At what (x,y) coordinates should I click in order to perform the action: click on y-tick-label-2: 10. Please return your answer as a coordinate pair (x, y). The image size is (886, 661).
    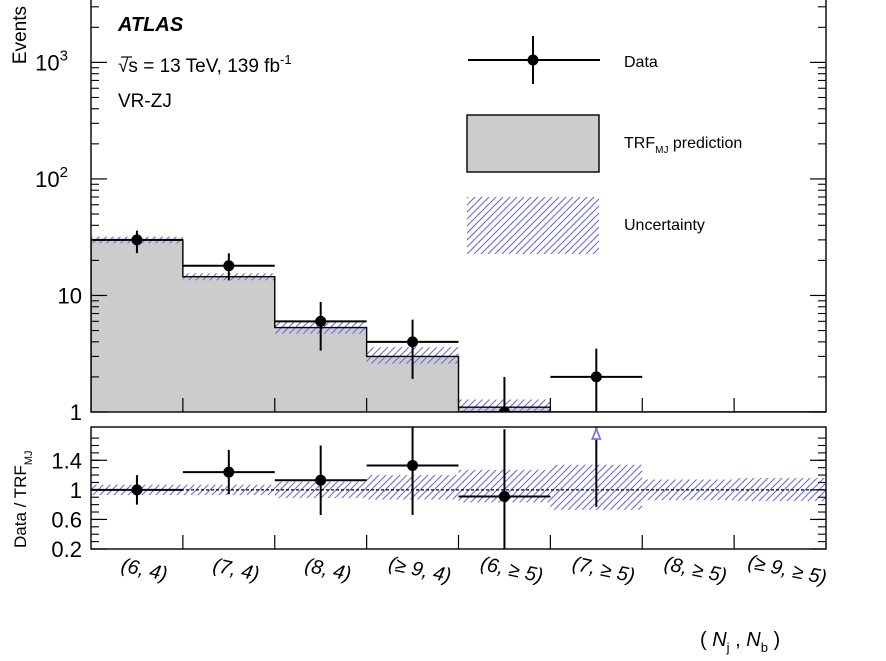
    Looking at the image, I should click on (70, 295).